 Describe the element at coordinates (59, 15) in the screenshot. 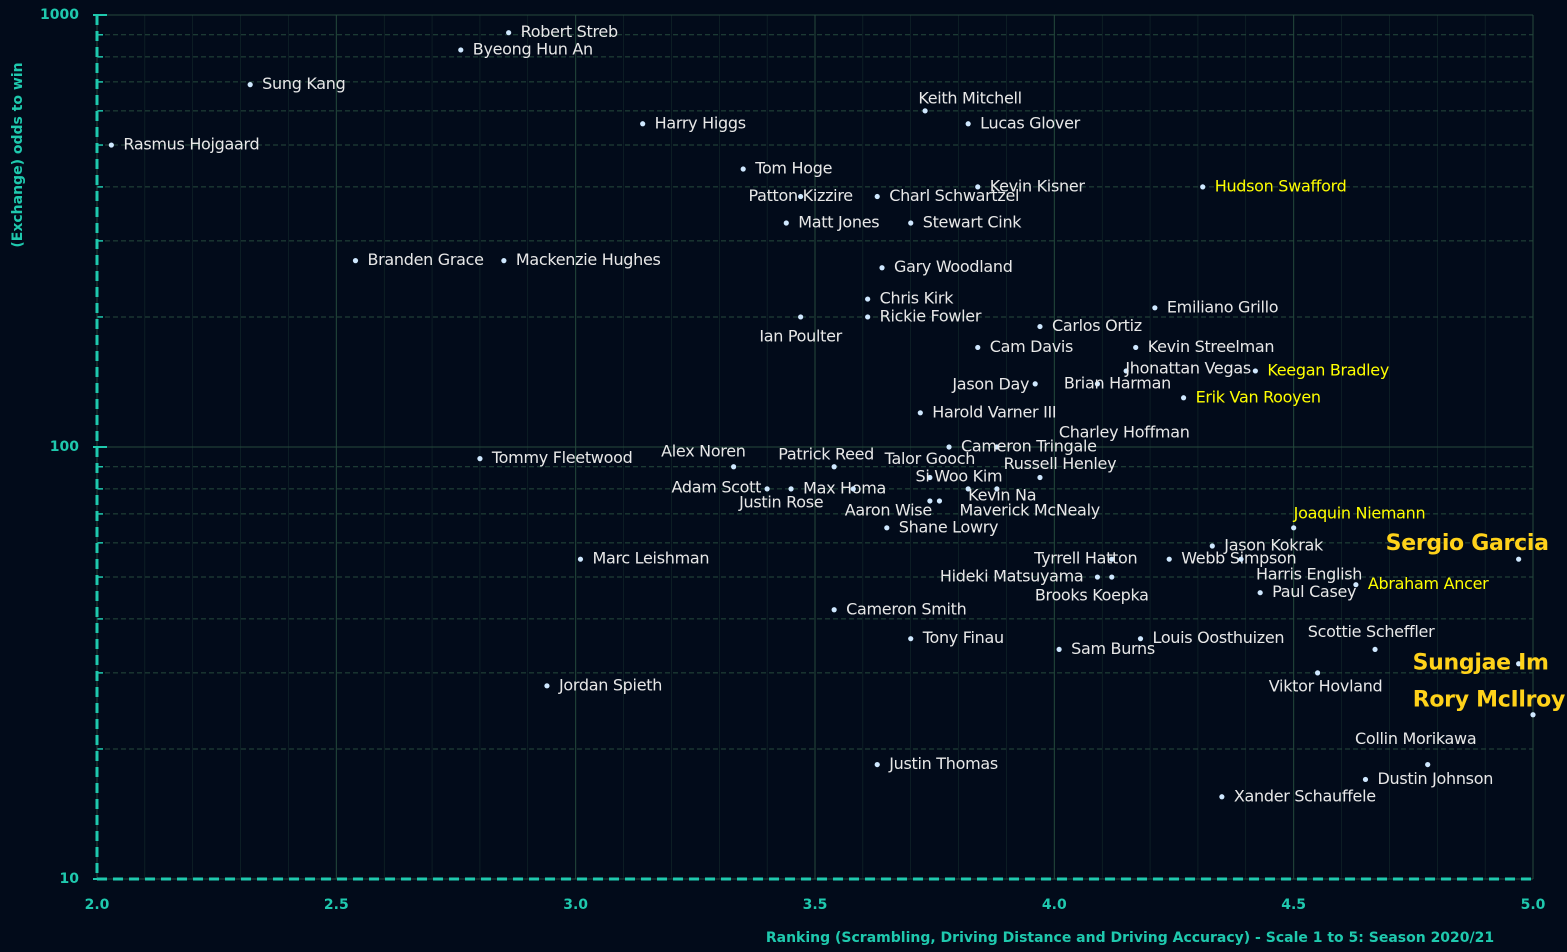

I see `y-tick-label: 1000` at that location.